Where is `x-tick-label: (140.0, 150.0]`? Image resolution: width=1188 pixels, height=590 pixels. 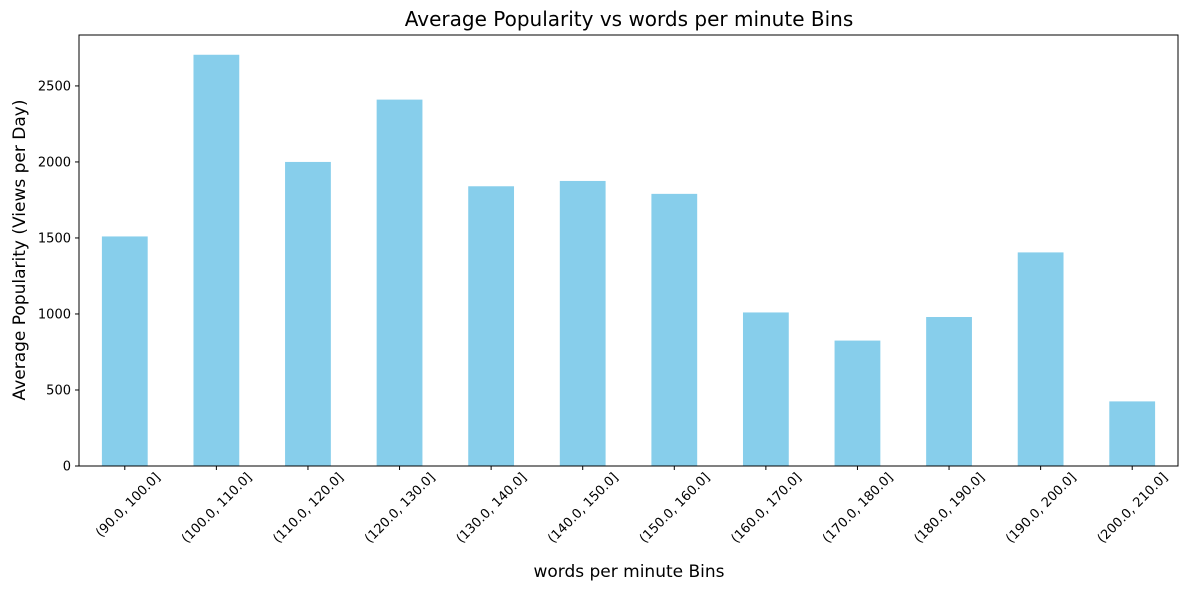
x-tick-label: (140.0, 150.0] is located at coordinates (583, 508).